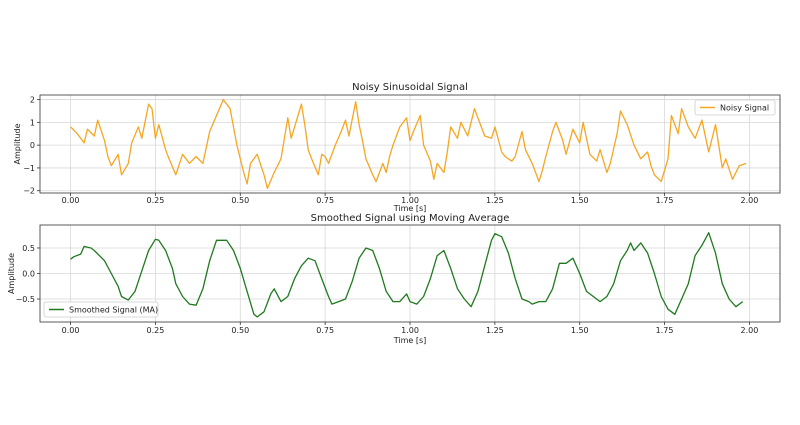 The width and height of the screenshot is (800, 425). I want to click on y-tick-label: −2, so click(29, 191).